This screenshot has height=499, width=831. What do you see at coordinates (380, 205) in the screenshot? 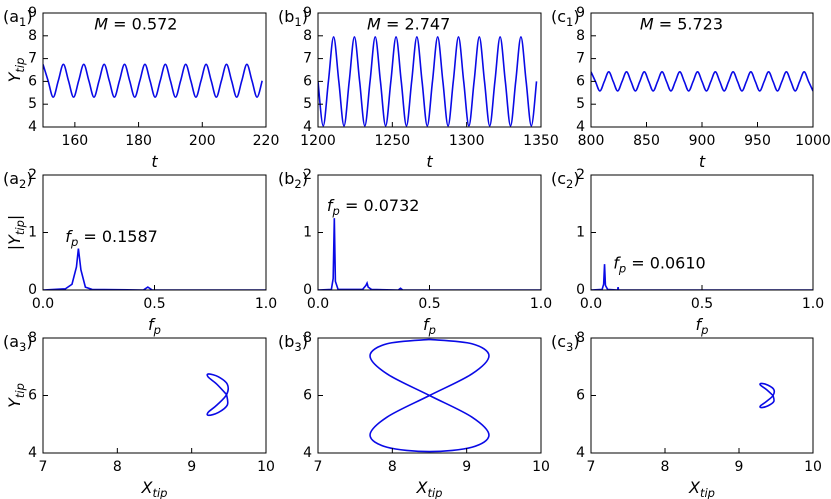
I see `annotation-part: = 0.0732` at bounding box center [380, 205].